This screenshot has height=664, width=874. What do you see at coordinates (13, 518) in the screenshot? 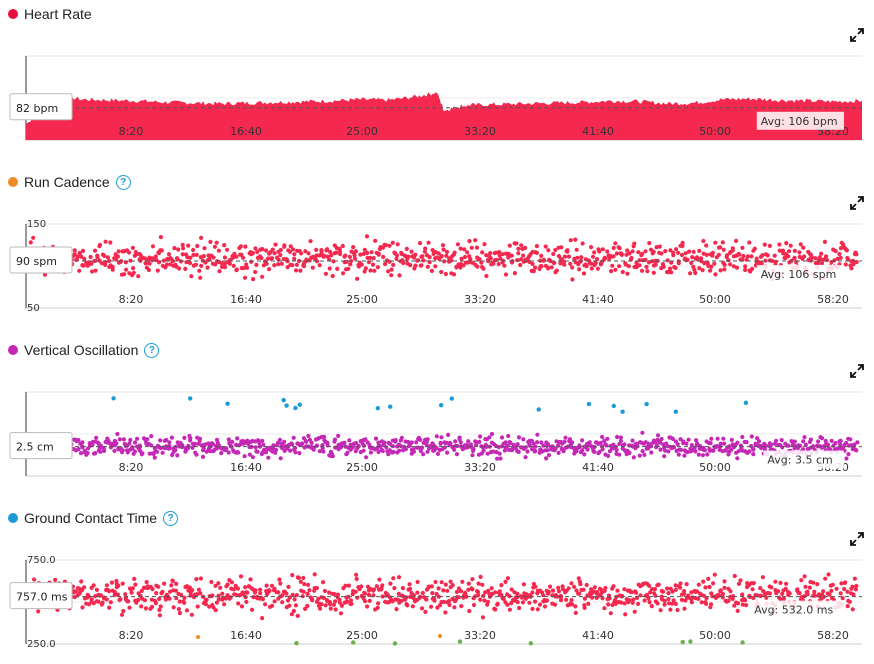
I see `ground-contact-time-legend-dot` at bounding box center [13, 518].